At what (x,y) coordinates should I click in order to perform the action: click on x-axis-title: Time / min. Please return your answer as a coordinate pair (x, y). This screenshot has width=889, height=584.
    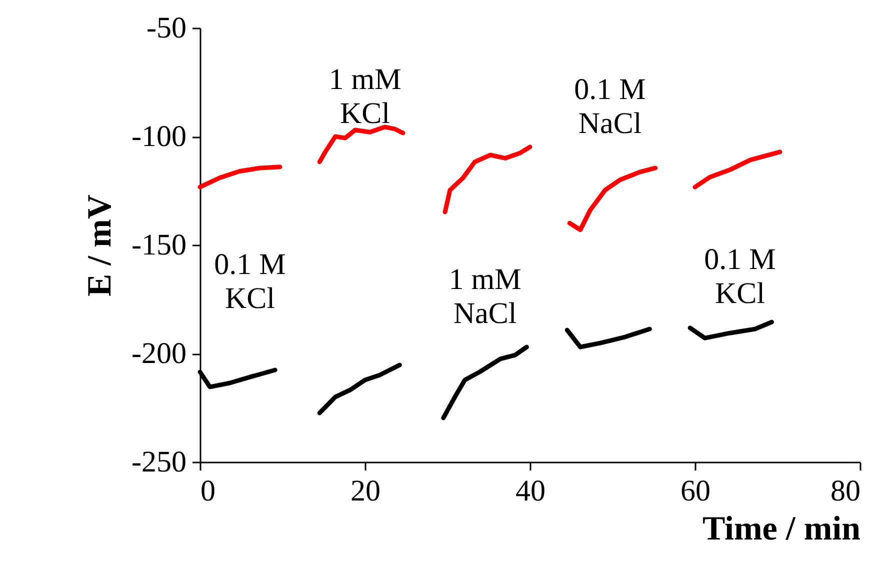
    Looking at the image, I should click on (781, 529).